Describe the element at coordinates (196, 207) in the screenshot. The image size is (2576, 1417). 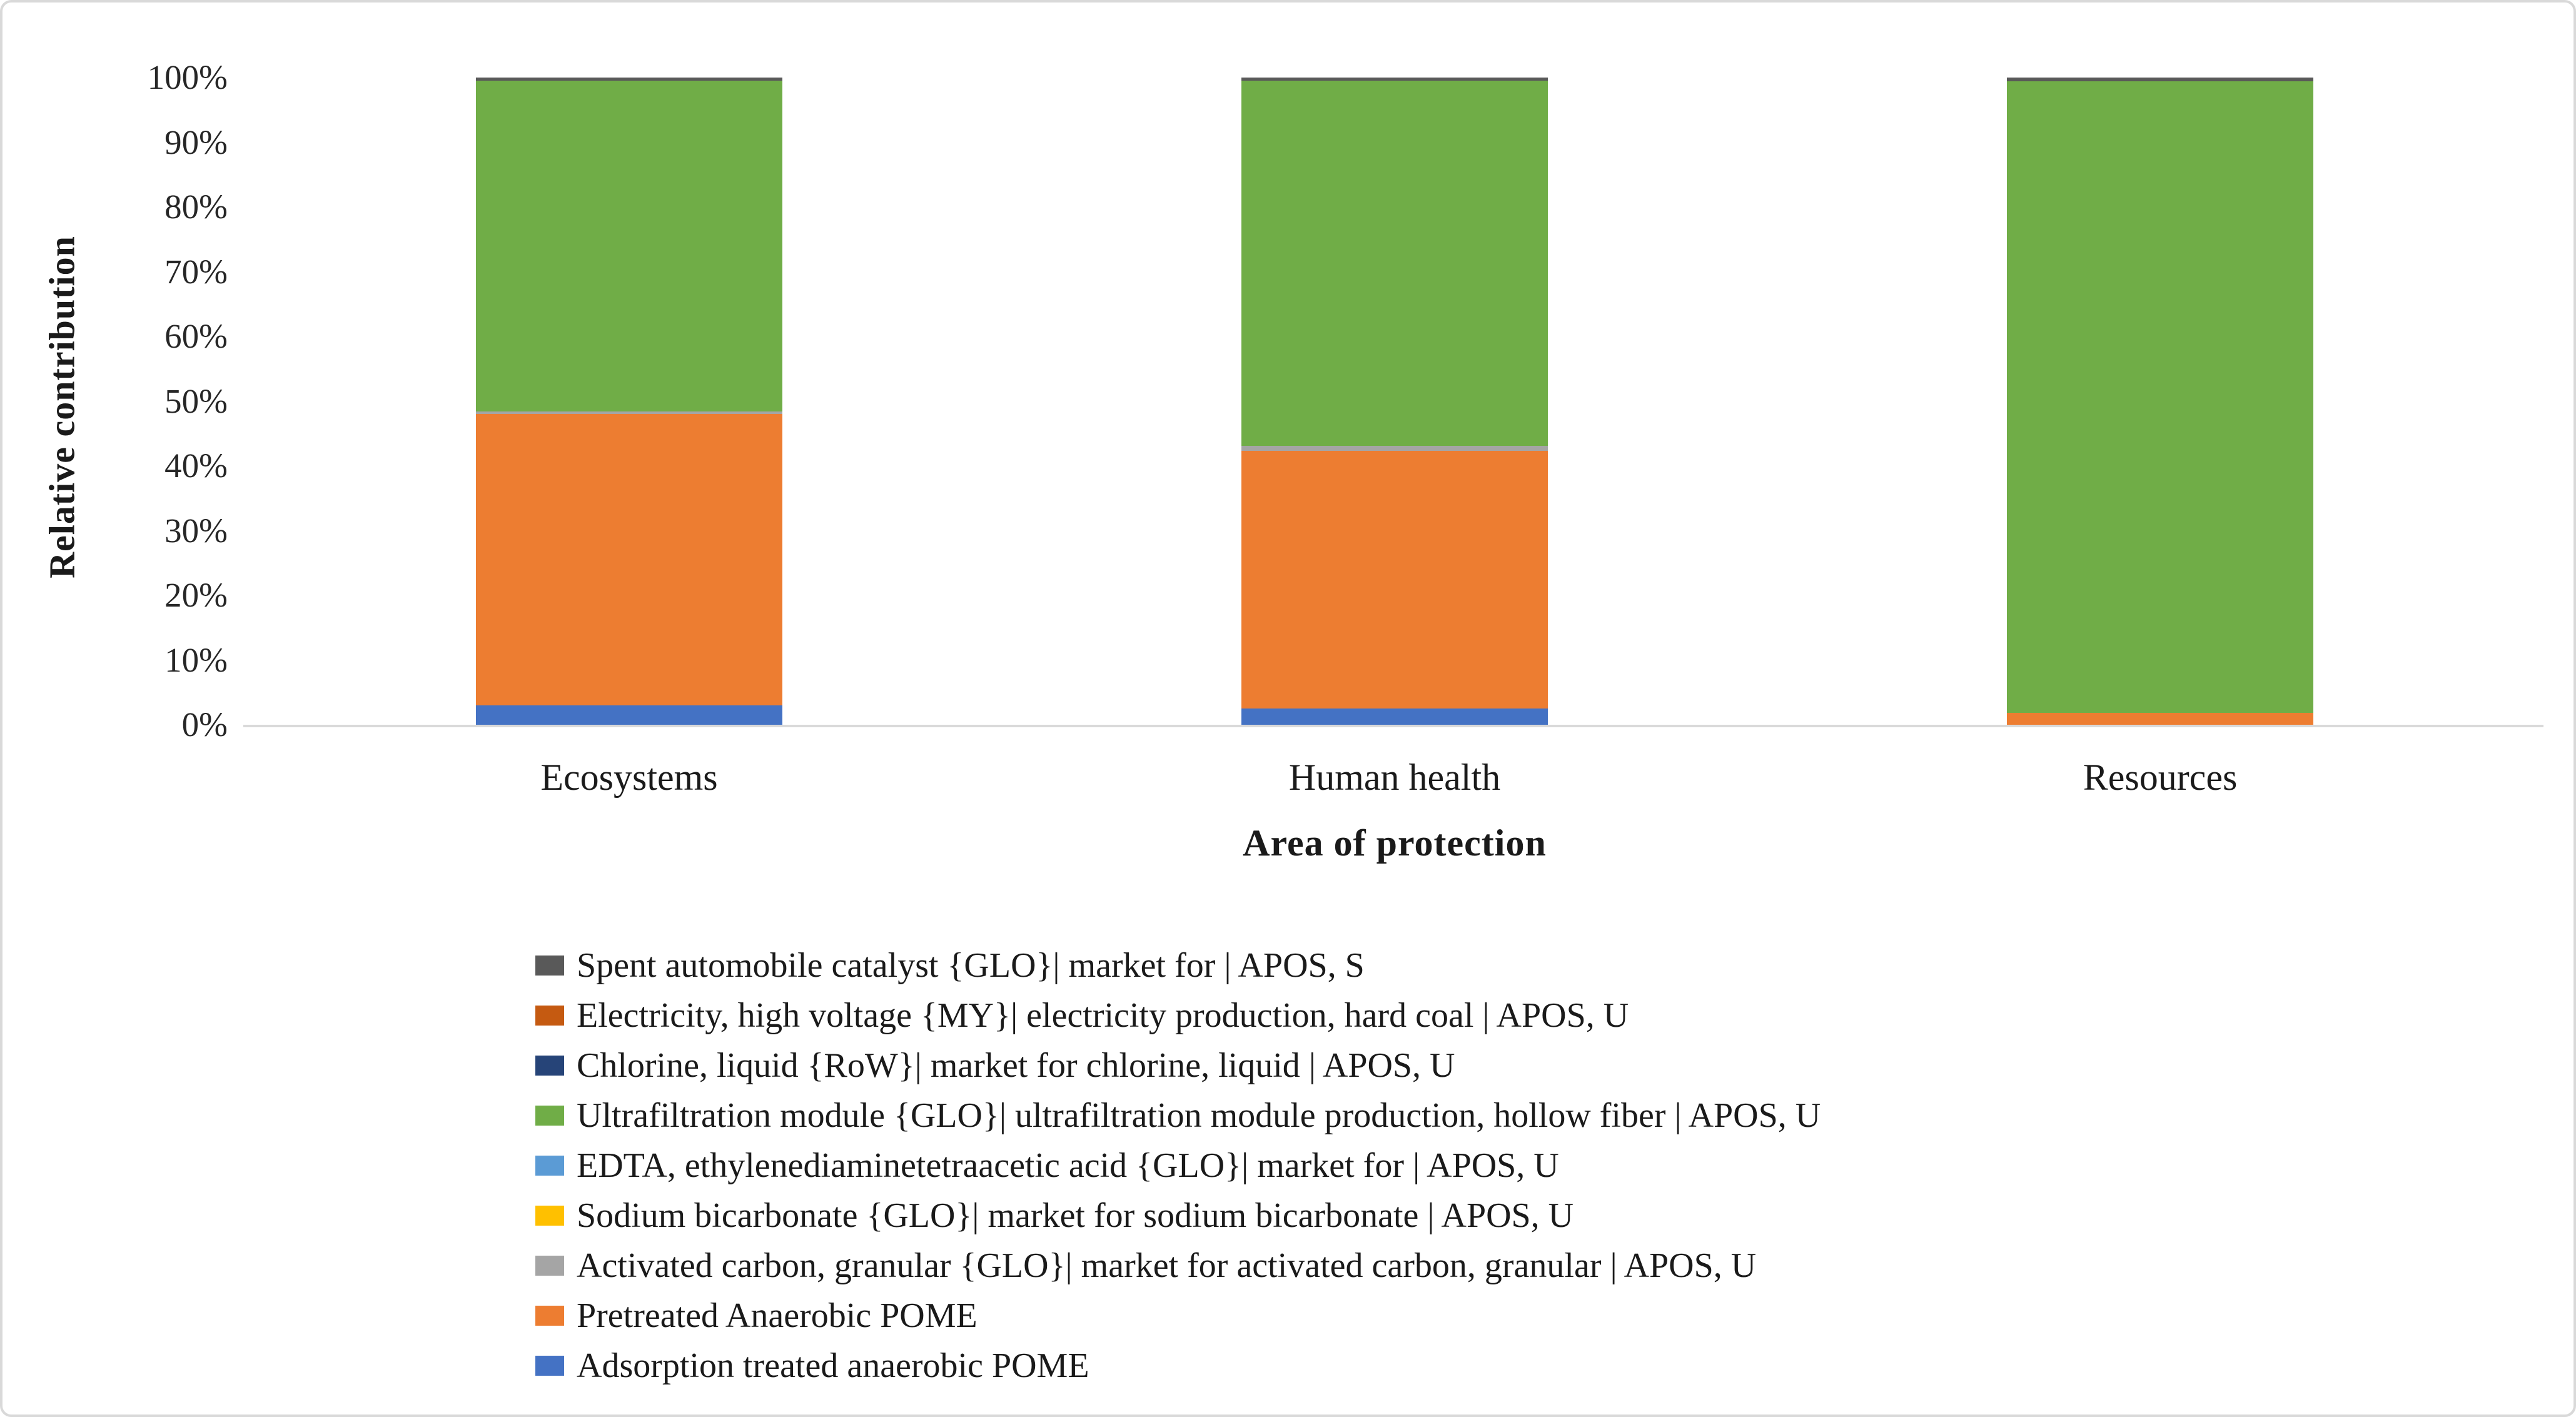
I see `y-tick-label: 80%` at that location.